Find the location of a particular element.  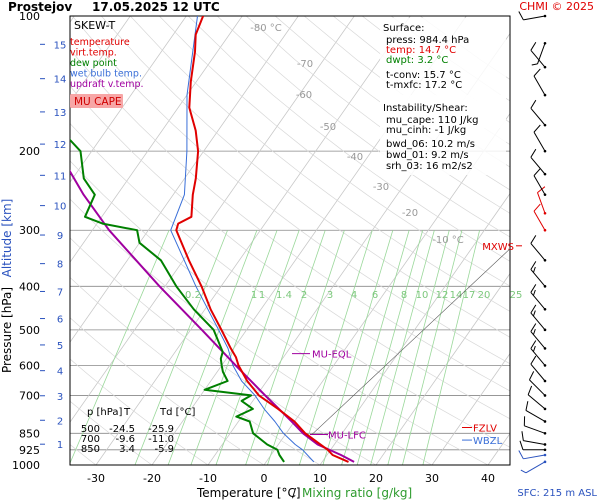

isotherm-label: -70 is located at coordinates (305, 64).